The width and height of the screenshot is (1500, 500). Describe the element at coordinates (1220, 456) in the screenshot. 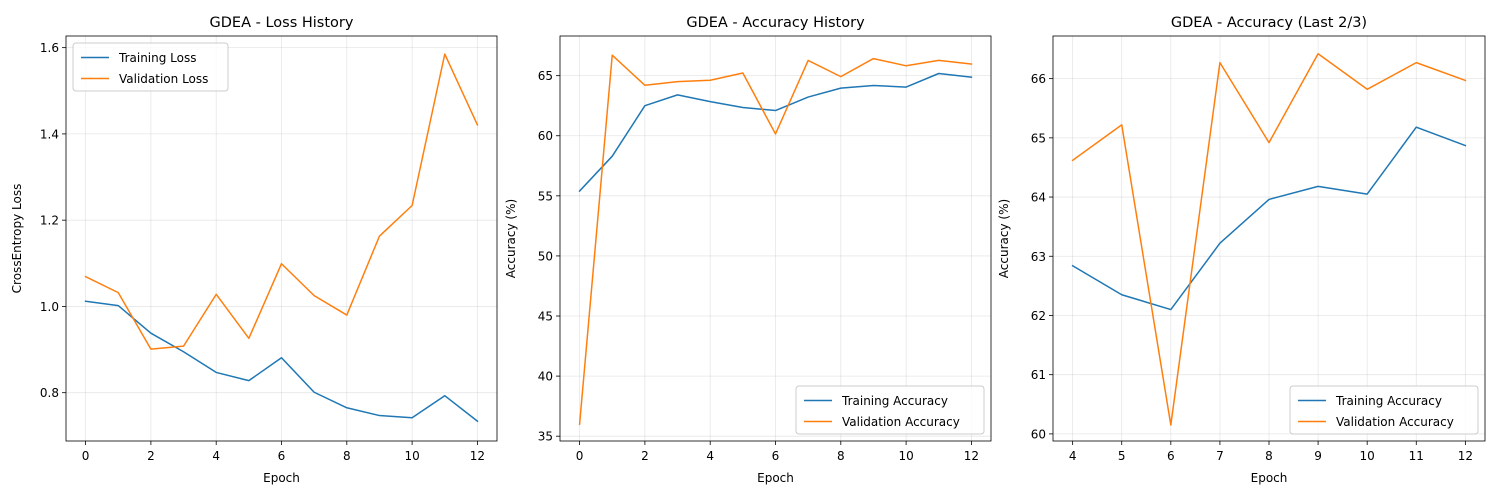

I see `x-tick-label: 7` at that location.